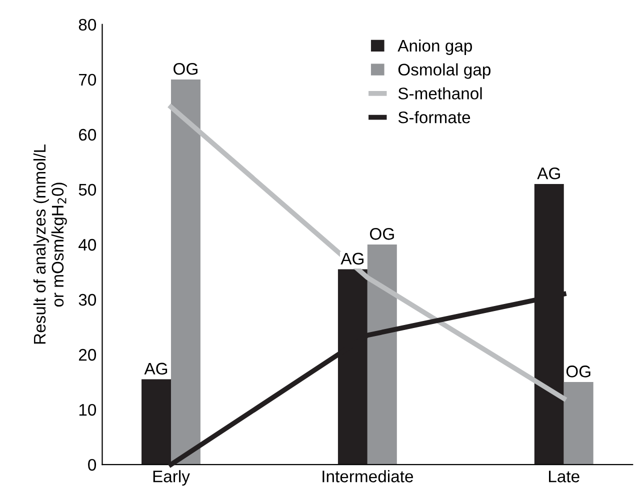 This screenshot has width=639, height=489. Describe the element at coordinates (87, 410) in the screenshot. I see `y-tick-label: 10` at that location.